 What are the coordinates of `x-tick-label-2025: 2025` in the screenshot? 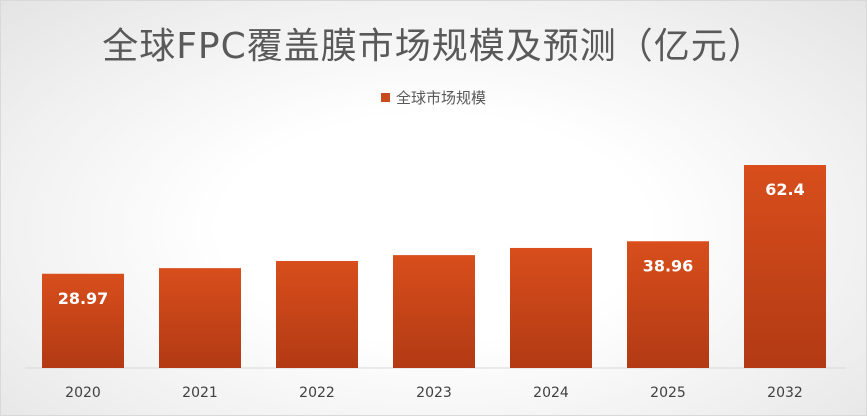 It's located at (668, 393).